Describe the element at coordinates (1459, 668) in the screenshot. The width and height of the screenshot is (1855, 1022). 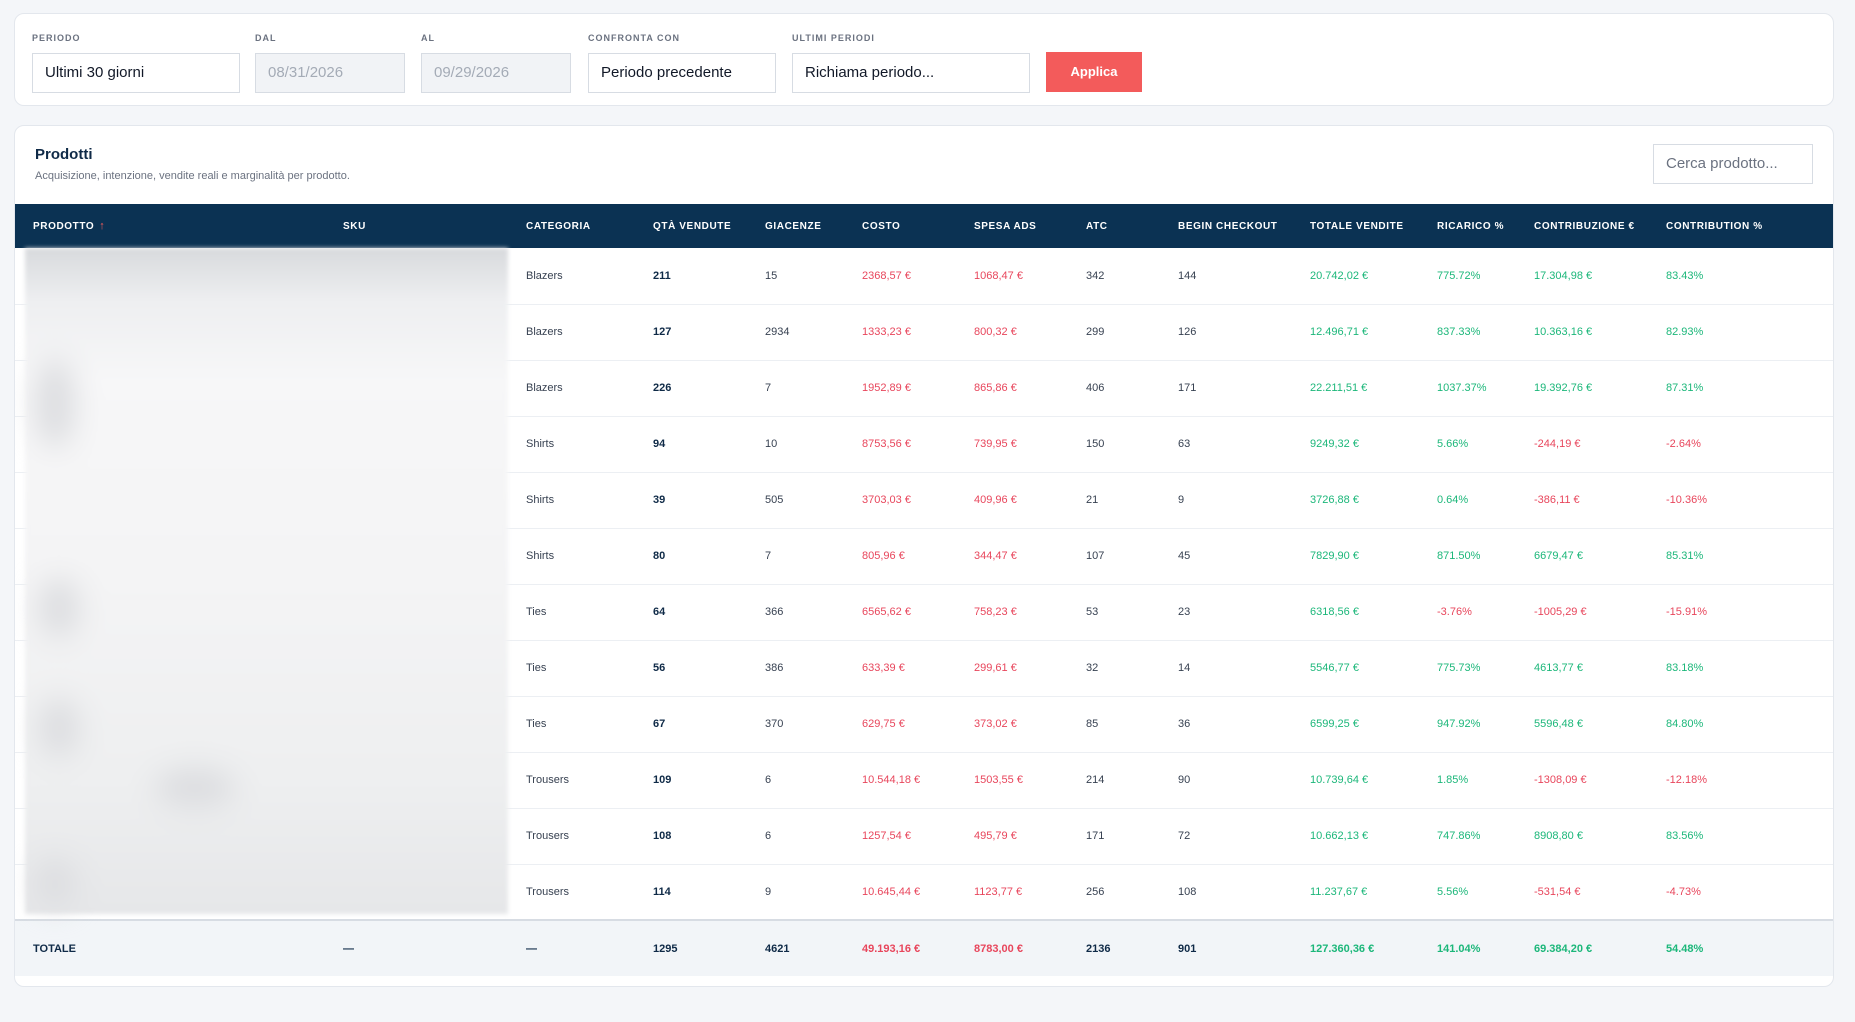
I see `ricarico-cell: 775.73%` at that location.